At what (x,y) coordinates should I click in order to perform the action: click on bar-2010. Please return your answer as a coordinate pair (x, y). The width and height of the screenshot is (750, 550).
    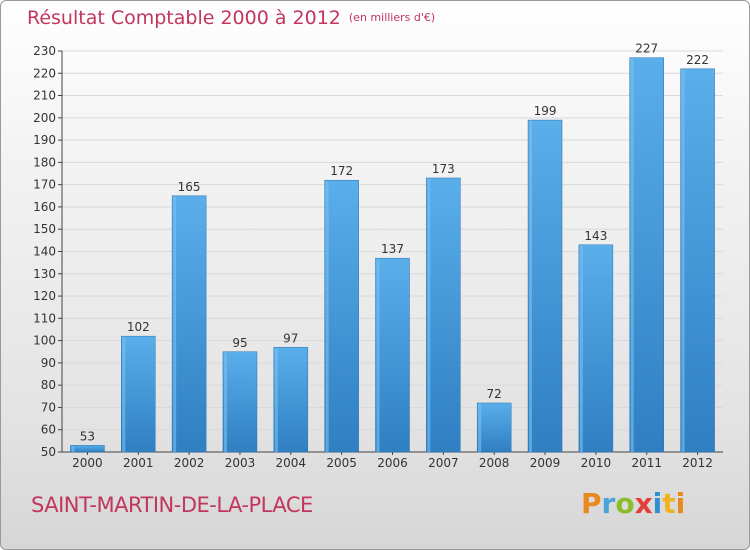
    Looking at the image, I should click on (596, 348).